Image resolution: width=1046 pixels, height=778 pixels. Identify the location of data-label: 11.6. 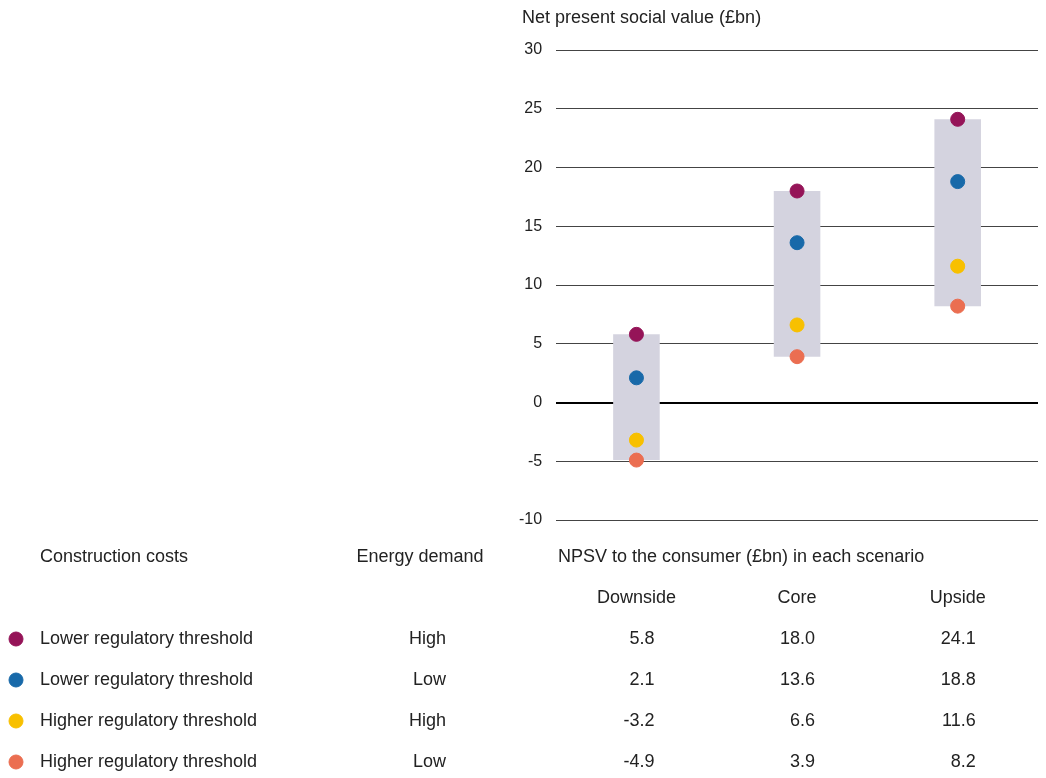
(958, 719).